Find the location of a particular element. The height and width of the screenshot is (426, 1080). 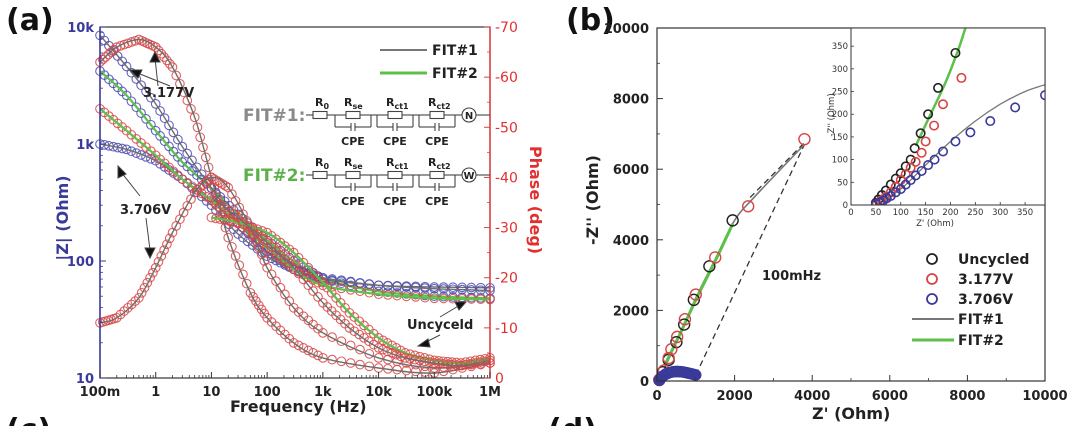

inset-x-tick-label: 150 is located at coordinates (925, 213).